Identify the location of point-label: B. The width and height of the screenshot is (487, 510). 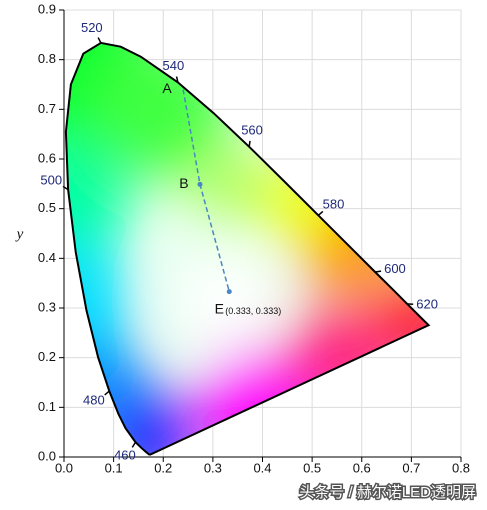
(183, 183).